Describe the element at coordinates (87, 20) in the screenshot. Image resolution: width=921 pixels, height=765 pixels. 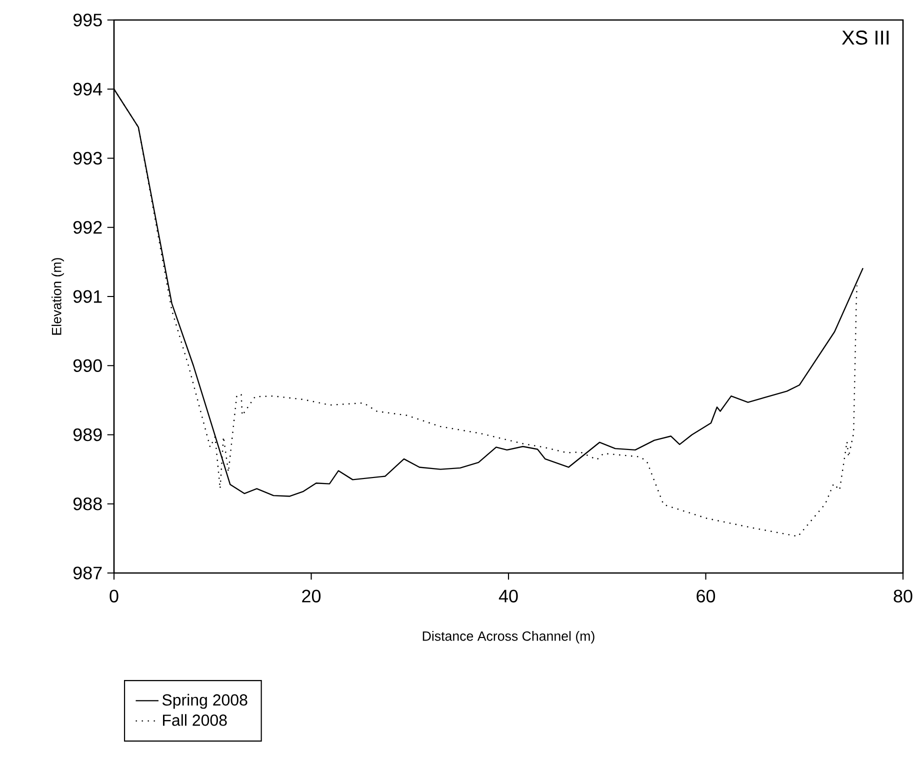
I see `y-tick-label: 995` at that location.